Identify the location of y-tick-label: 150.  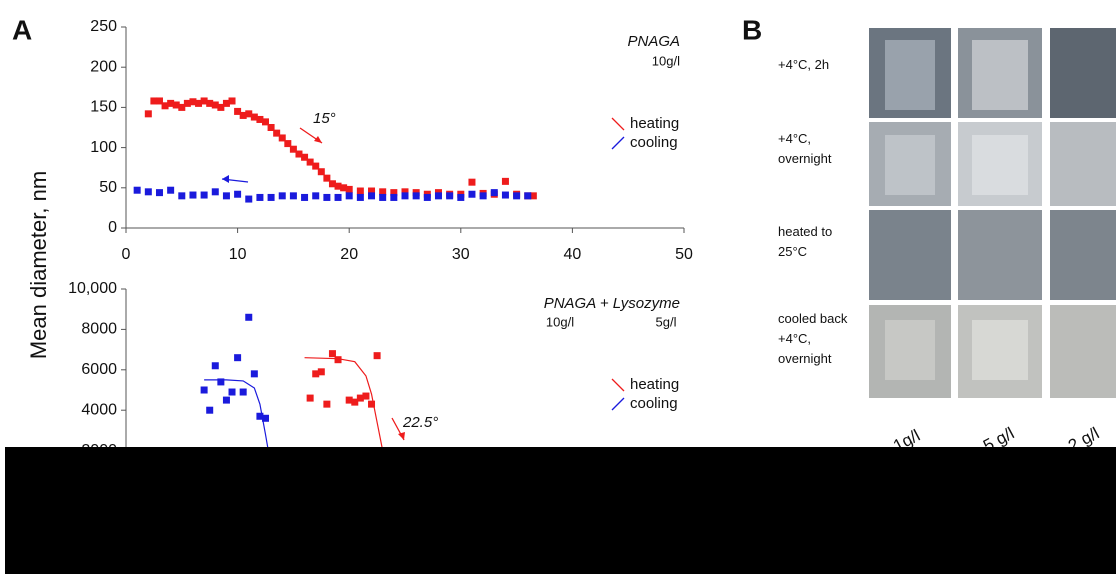
(103, 107).